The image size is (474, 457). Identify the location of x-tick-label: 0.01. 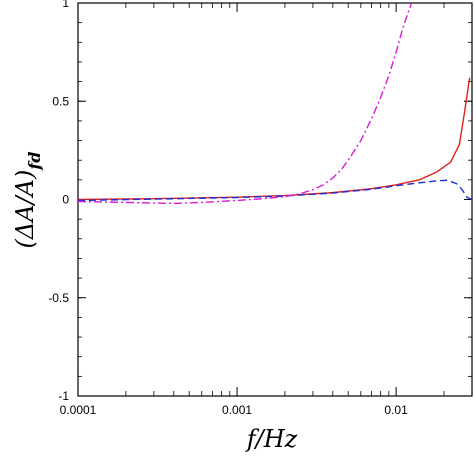
(396, 410).